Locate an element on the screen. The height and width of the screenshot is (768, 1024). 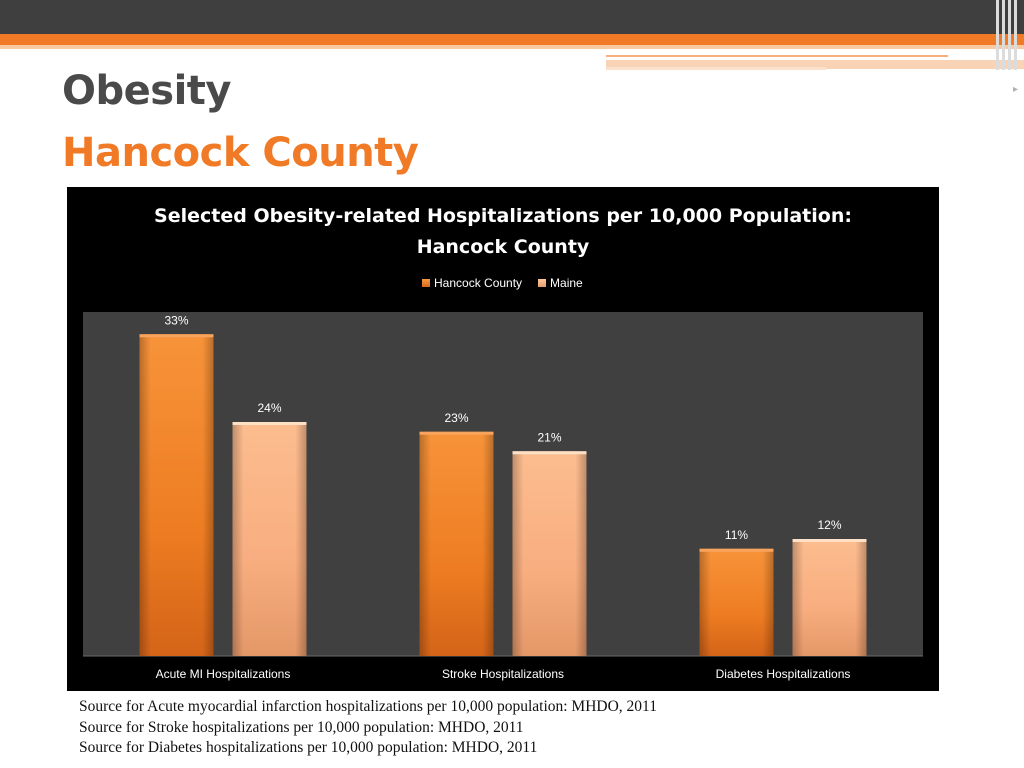
slide-title: Obesity is located at coordinates (146, 91).